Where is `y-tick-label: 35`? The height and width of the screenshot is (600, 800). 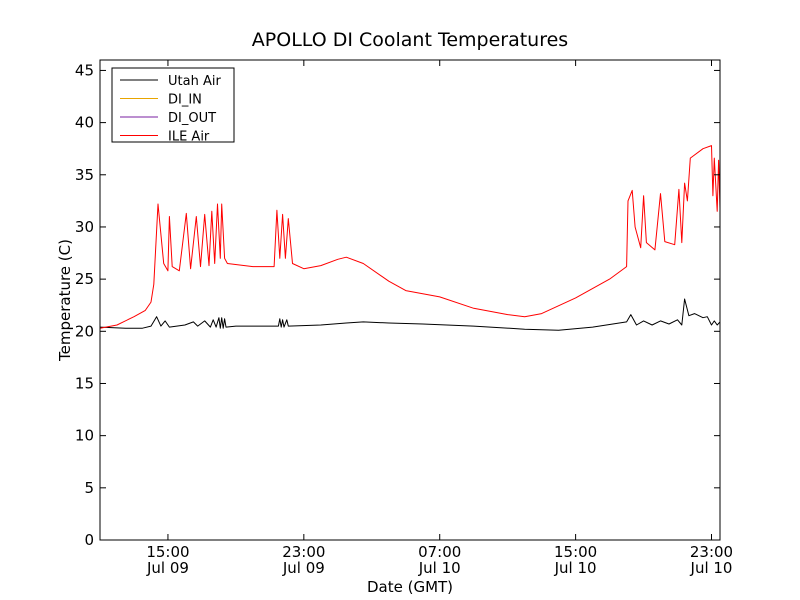 y-tick-label: 35 is located at coordinates (84, 175).